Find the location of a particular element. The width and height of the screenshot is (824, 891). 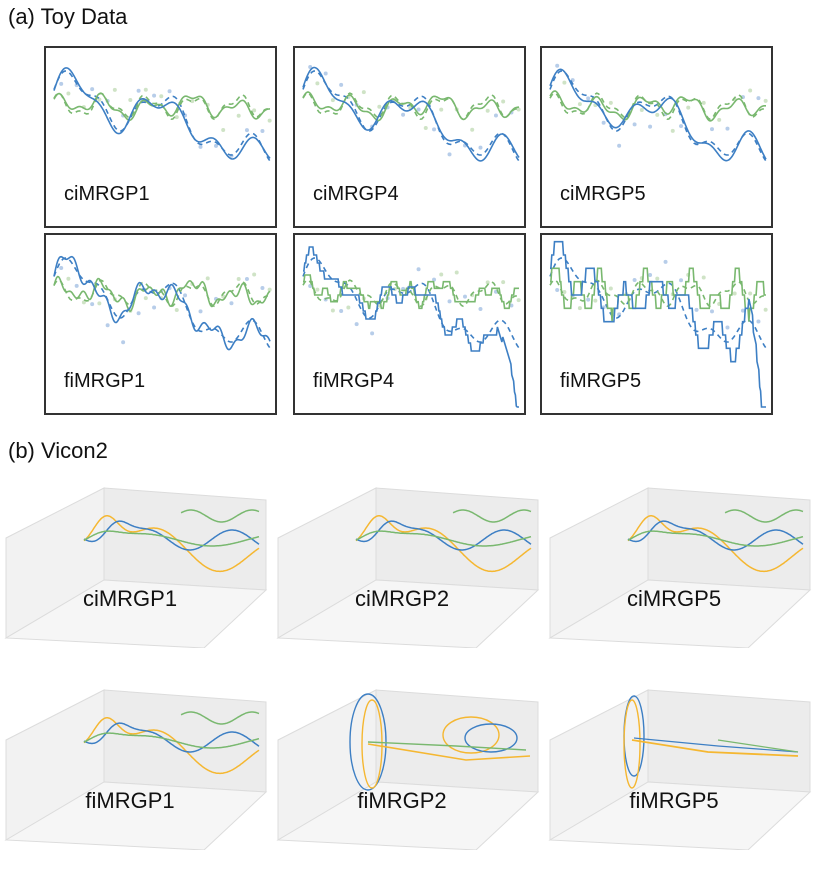

lobe-blue-right is located at coordinates (491, 738).